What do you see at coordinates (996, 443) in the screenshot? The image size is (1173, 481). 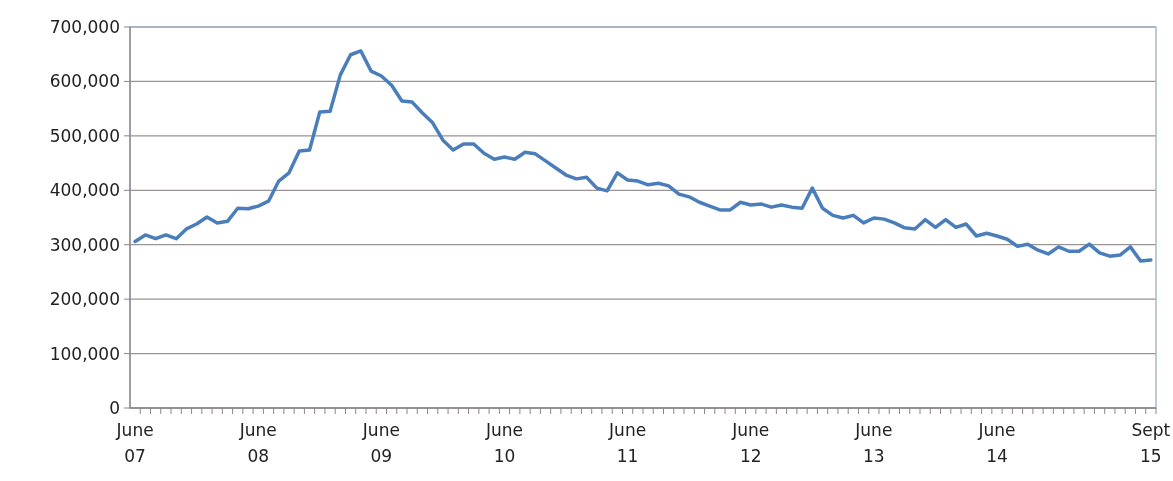 I see `x-tick-label: June 14` at bounding box center [996, 443].